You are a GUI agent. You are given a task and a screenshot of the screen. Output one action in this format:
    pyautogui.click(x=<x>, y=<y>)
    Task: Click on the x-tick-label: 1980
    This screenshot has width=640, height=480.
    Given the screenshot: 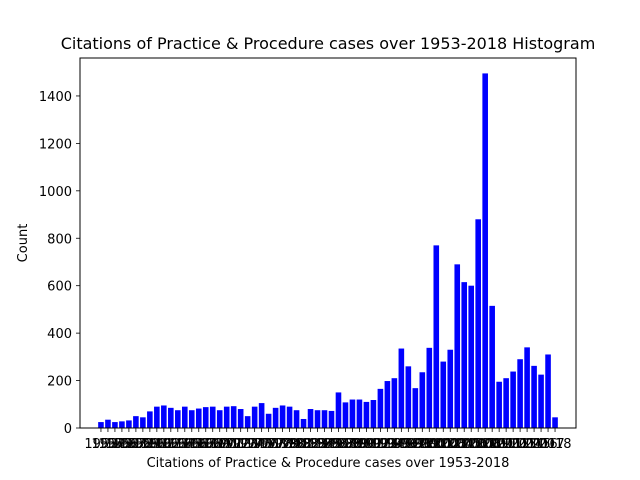 What is the action you would take?
    pyautogui.click(x=289, y=444)
    